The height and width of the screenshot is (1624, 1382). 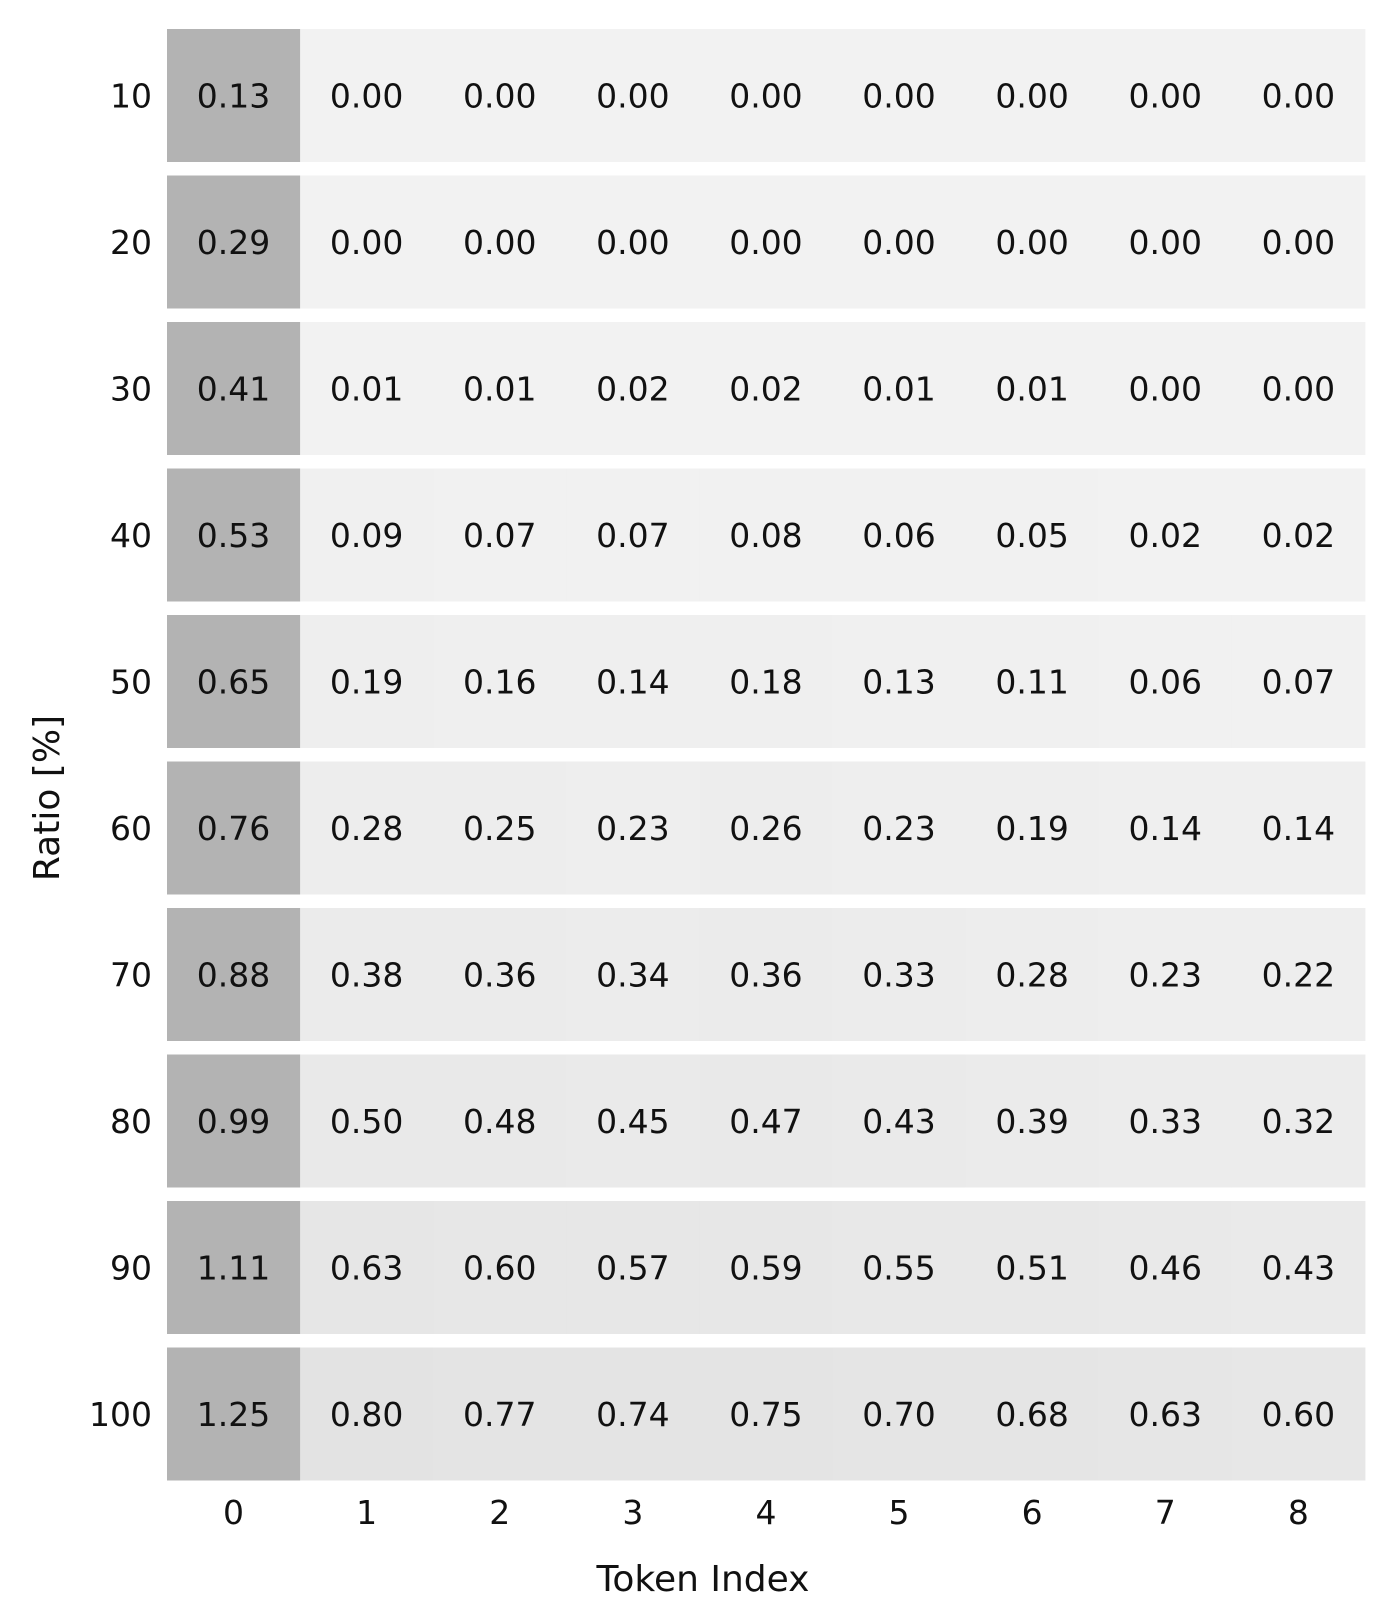 What do you see at coordinates (131, 96) in the screenshot?
I see `y-tick-label: 10` at bounding box center [131, 96].